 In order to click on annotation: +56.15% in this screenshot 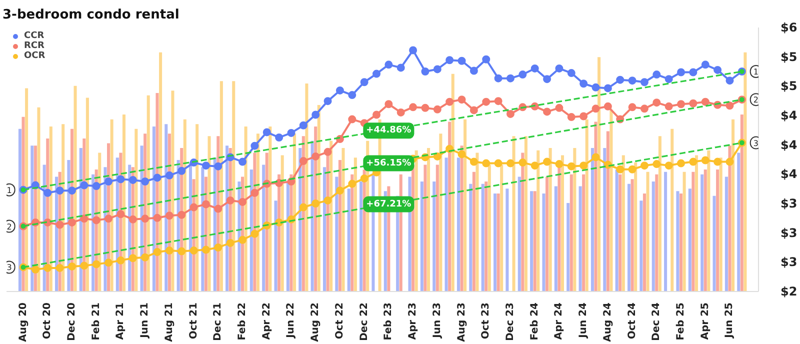, I will do `click(389, 163)`.